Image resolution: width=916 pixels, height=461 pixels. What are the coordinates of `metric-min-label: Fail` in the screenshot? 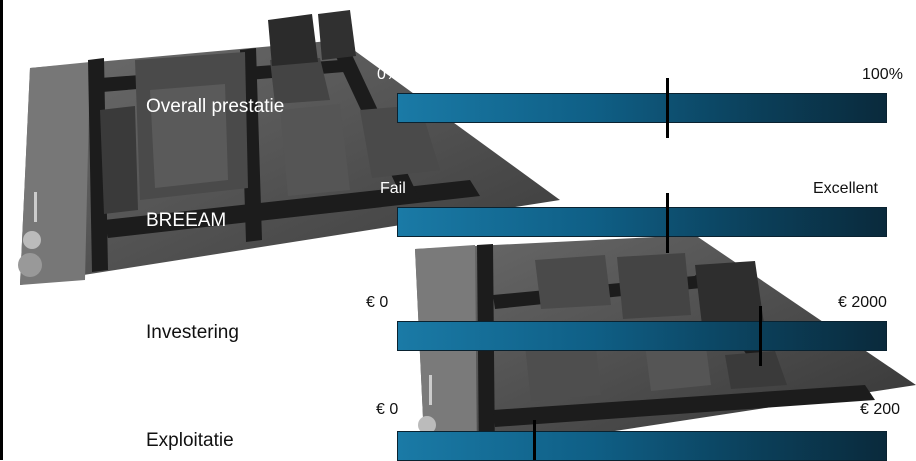 It's located at (393, 188).